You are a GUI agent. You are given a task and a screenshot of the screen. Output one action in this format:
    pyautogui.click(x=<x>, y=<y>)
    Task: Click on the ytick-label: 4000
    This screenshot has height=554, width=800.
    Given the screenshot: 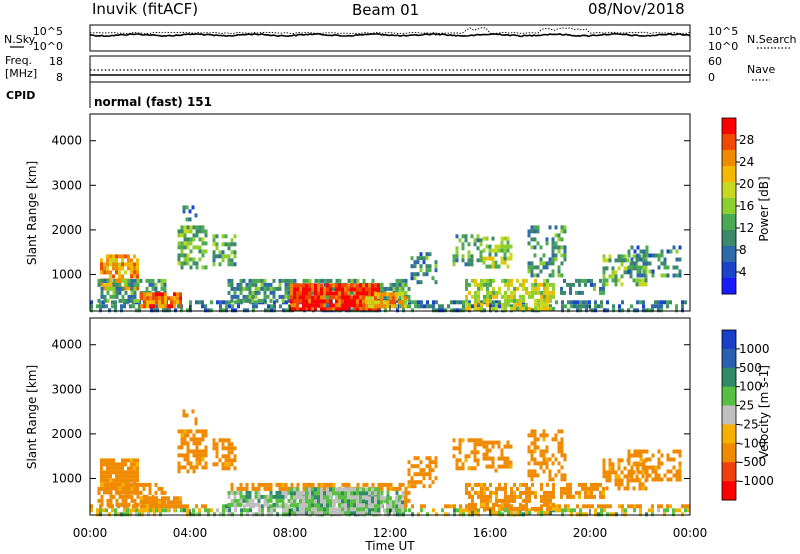 What is the action you would take?
    pyautogui.click(x=66, y=141)
    